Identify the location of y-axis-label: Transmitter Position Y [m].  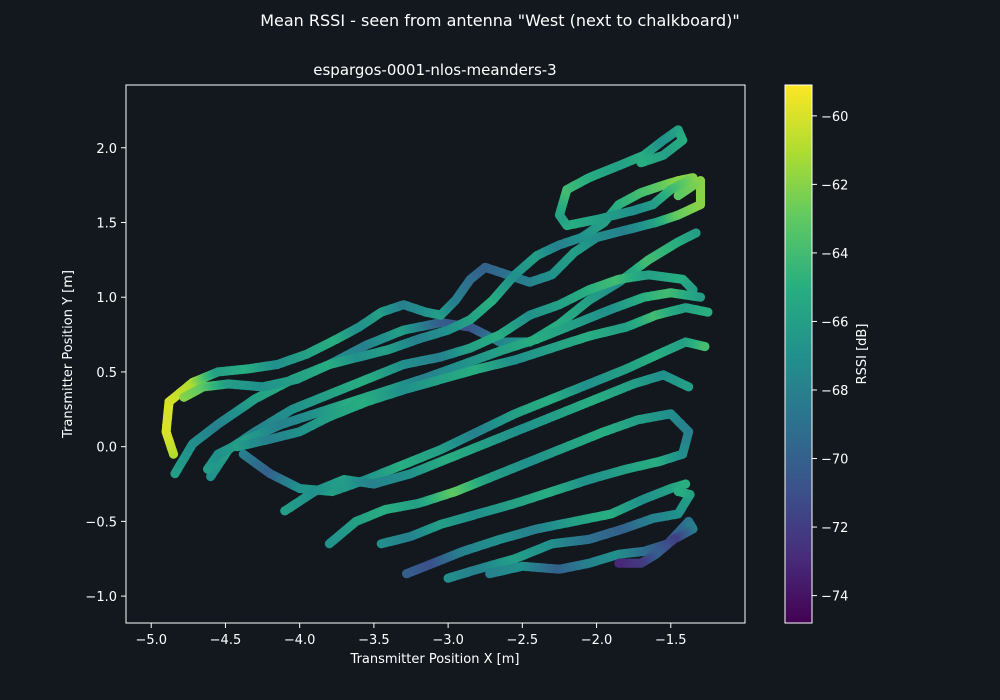
(68, 354).